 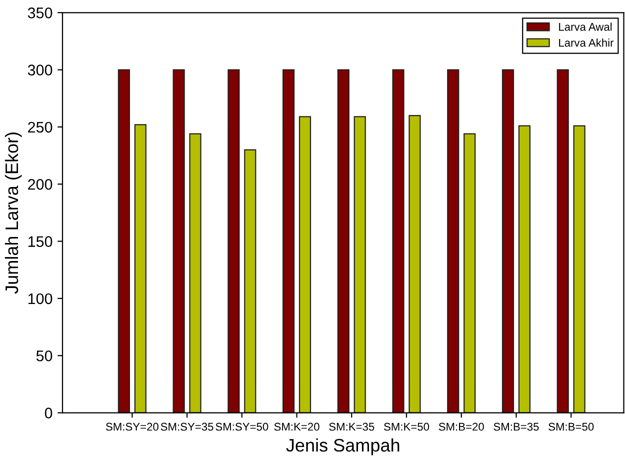 What do you see at coordinates (242, 426) in the screenshot?
I see `x-tick-label: SM:SY=50` at bounding box center [242, 426].